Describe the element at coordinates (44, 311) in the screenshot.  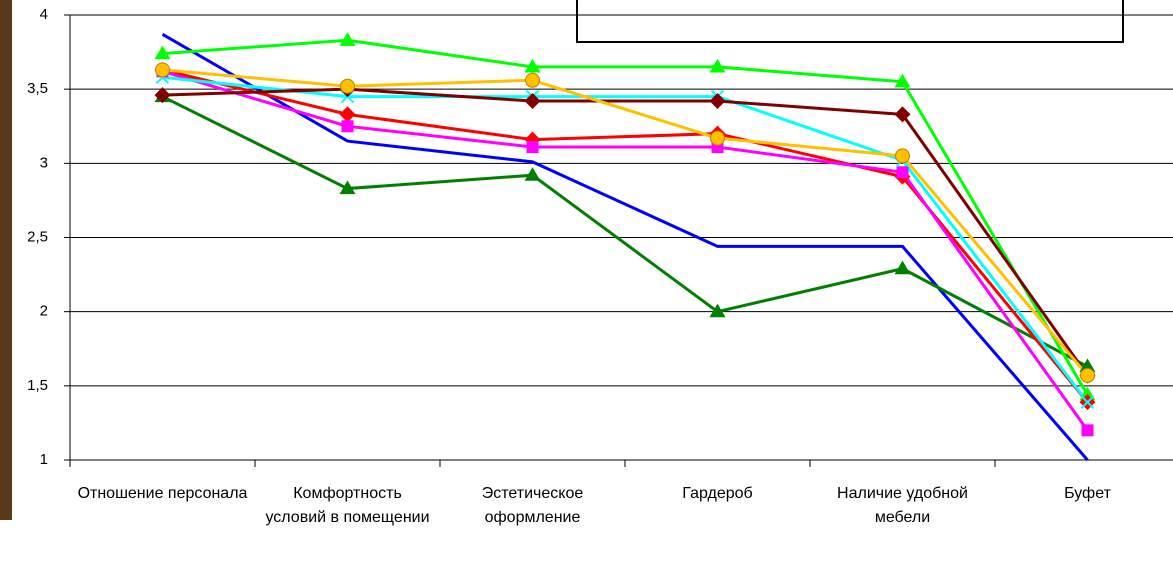
I see `y-tick-label: 2` at that location.